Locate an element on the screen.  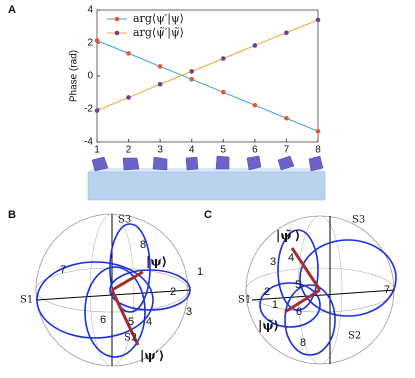
panel-label: A is located at coordinates (12, 10).